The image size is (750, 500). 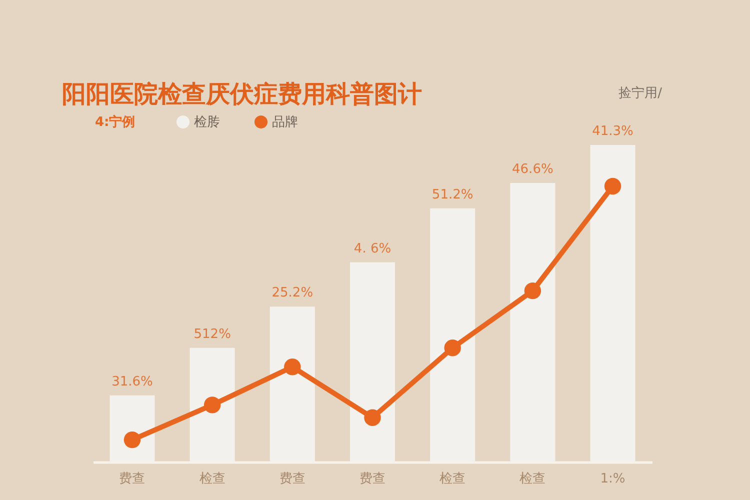 I want to click on legend-title: 4:宁例, so click(x=115, y=122).